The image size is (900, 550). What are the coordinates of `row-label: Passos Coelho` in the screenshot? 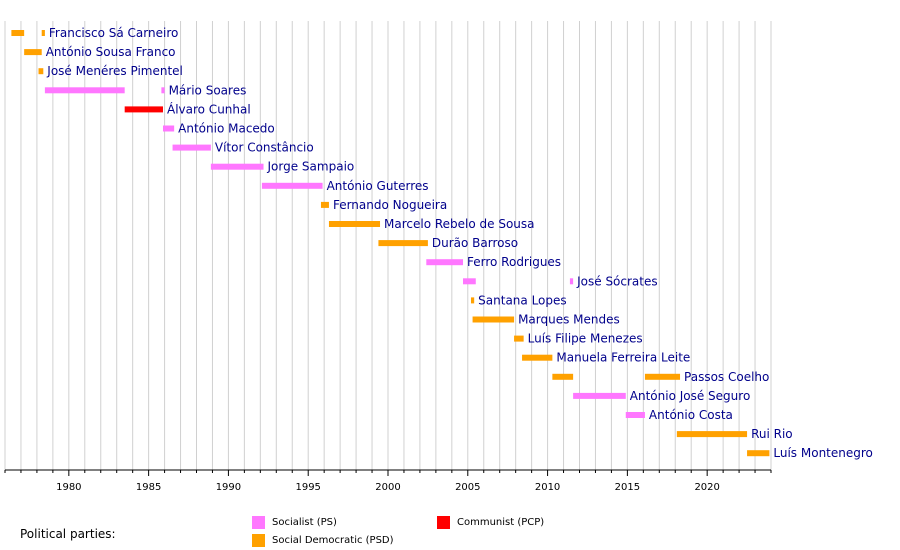 It's located at (726, 377).